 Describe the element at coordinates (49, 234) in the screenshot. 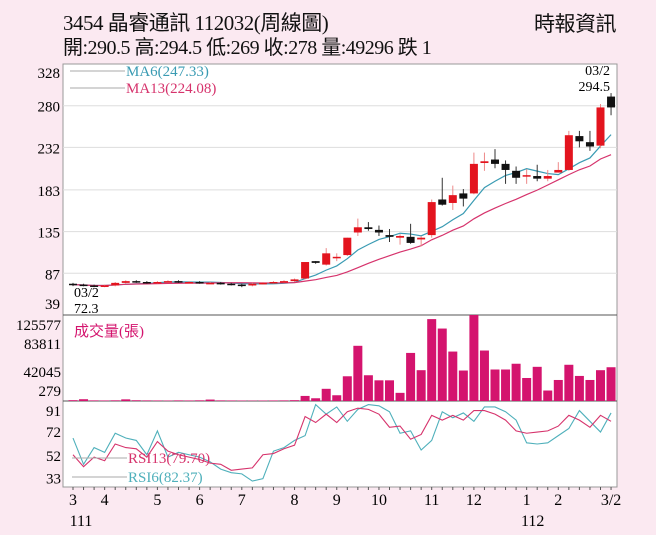

I see `price-tick-label: 135` at that location.